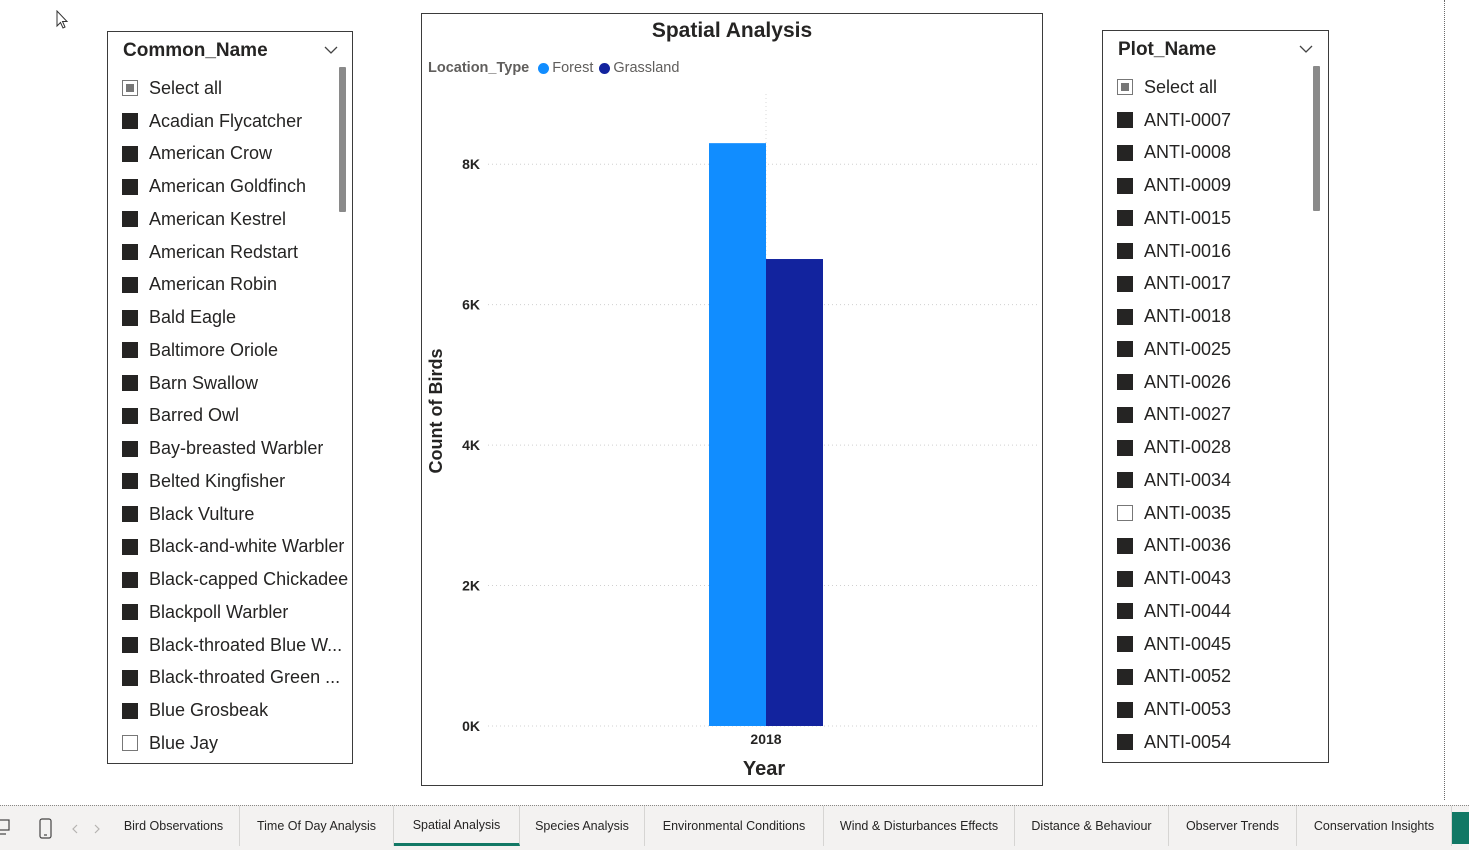  Describe the element at coordinates (237, 710) in the screenshot. I see `slicer-item: Blue Grosbeak` at that location.